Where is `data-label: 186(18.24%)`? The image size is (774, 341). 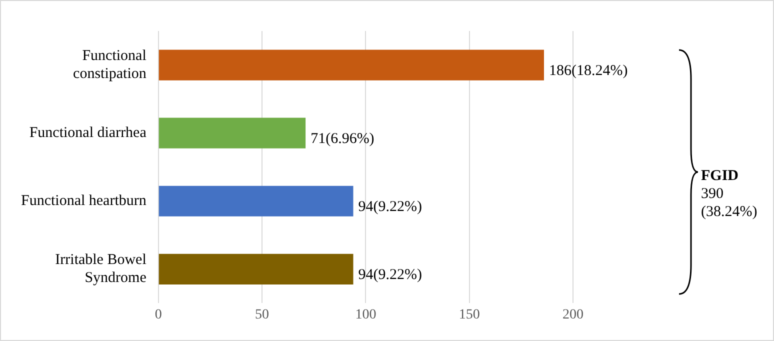
data-label: 186(18.24%) is located at coordinates (588, 70).